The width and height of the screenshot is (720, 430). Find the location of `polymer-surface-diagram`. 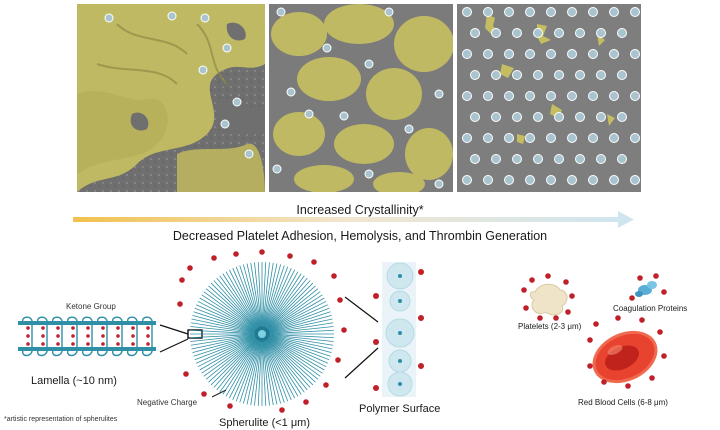

polymer-surface-diagram is located at coordinates (398, 329).